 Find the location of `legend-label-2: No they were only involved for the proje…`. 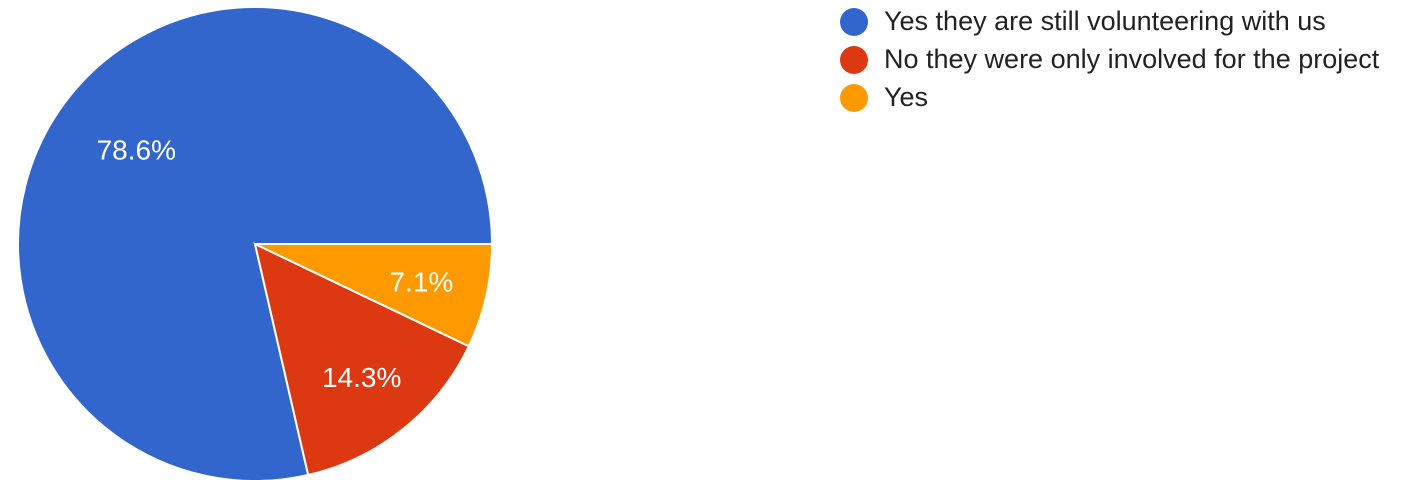

legend-label-2: No they were only involved for the proje… is located at coordinates (1132, 59).